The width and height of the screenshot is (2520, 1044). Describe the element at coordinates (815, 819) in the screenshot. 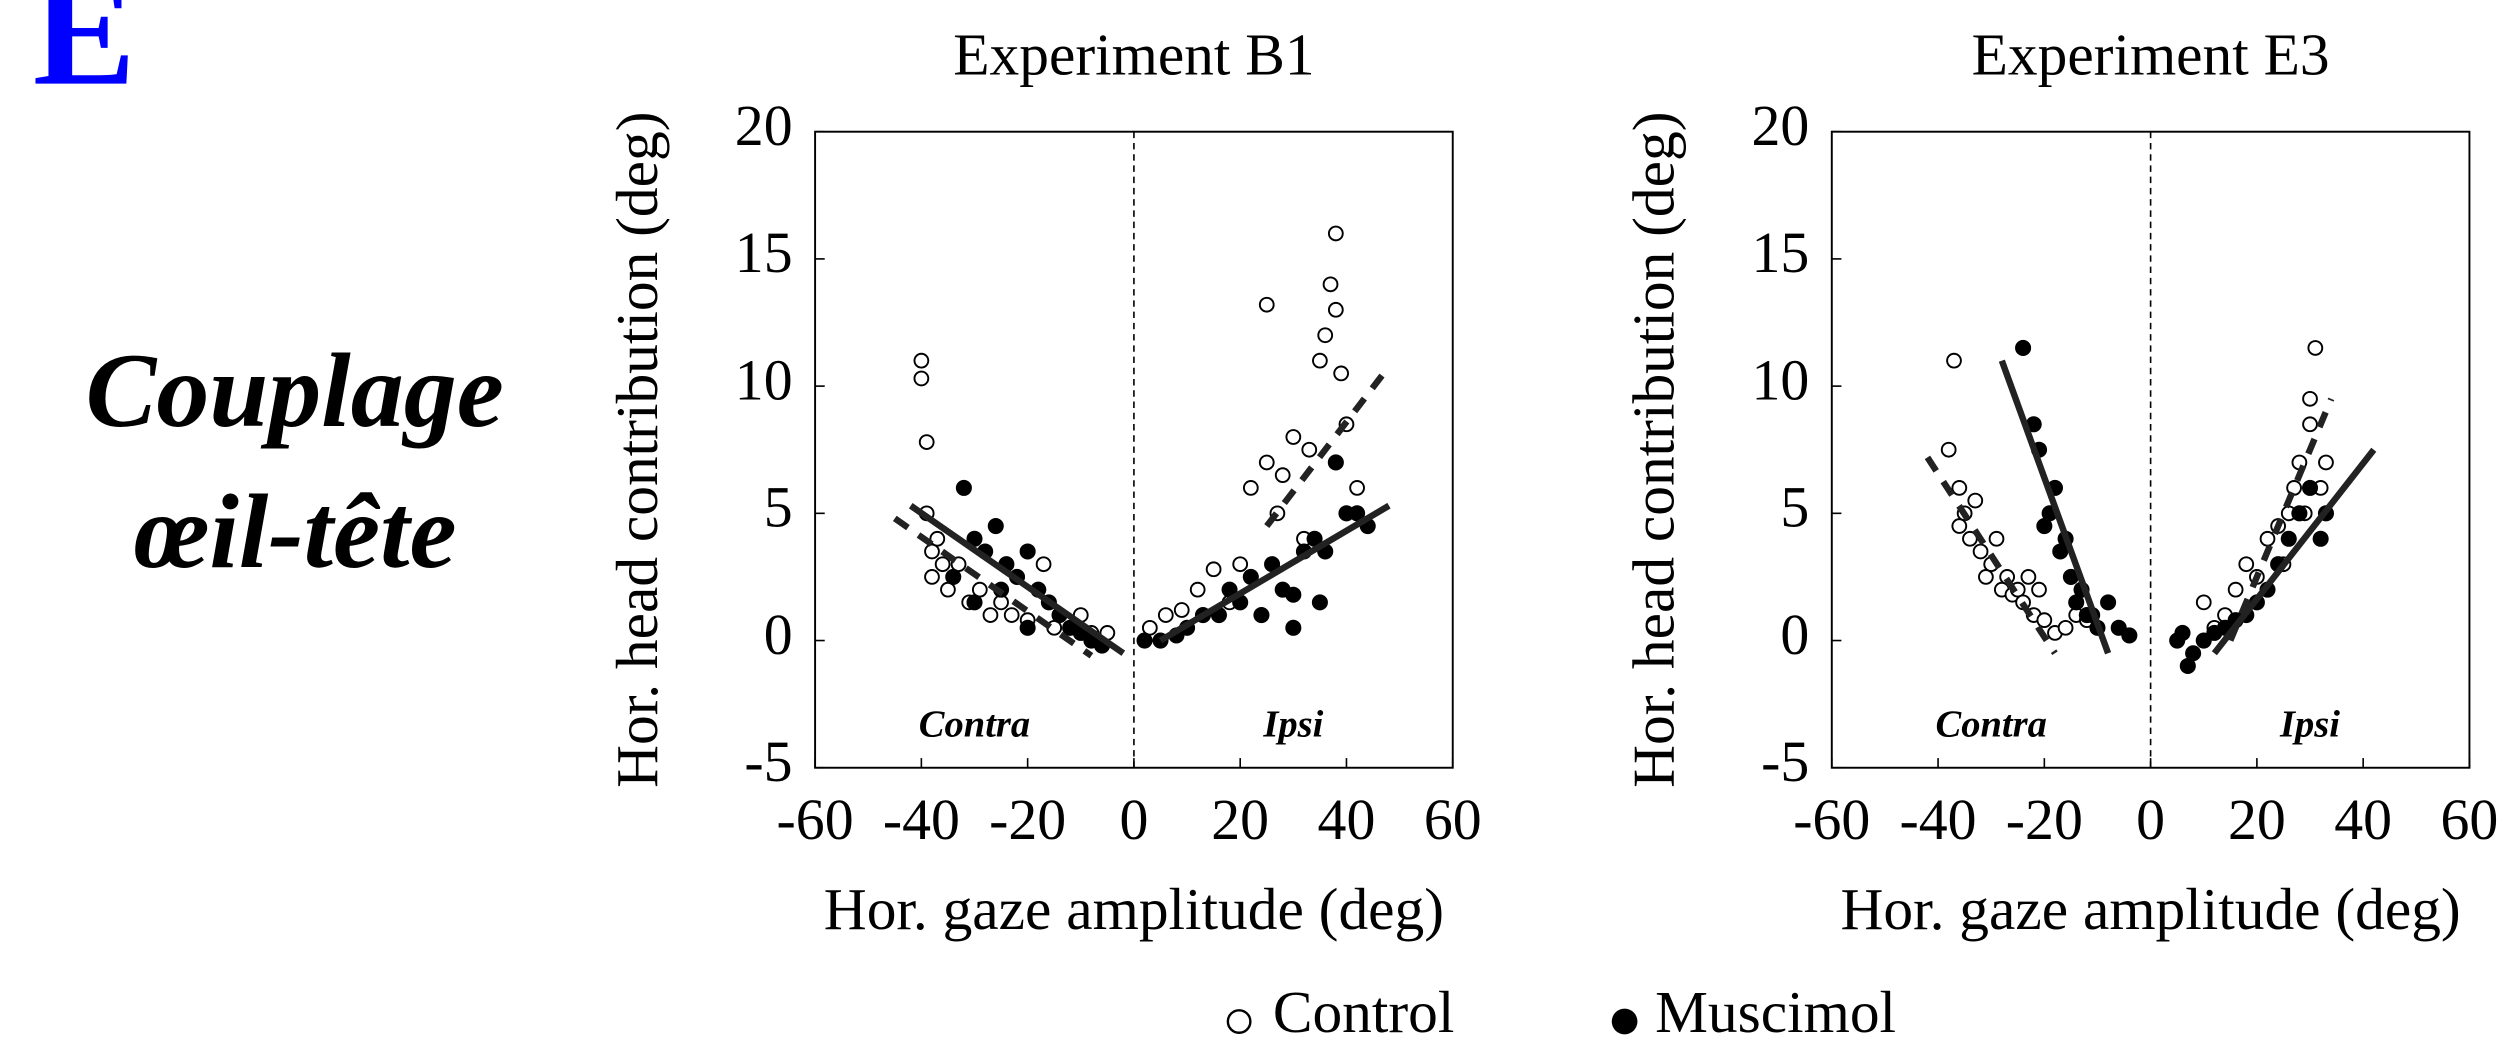

I see `x-tick-label: -60` at that location.